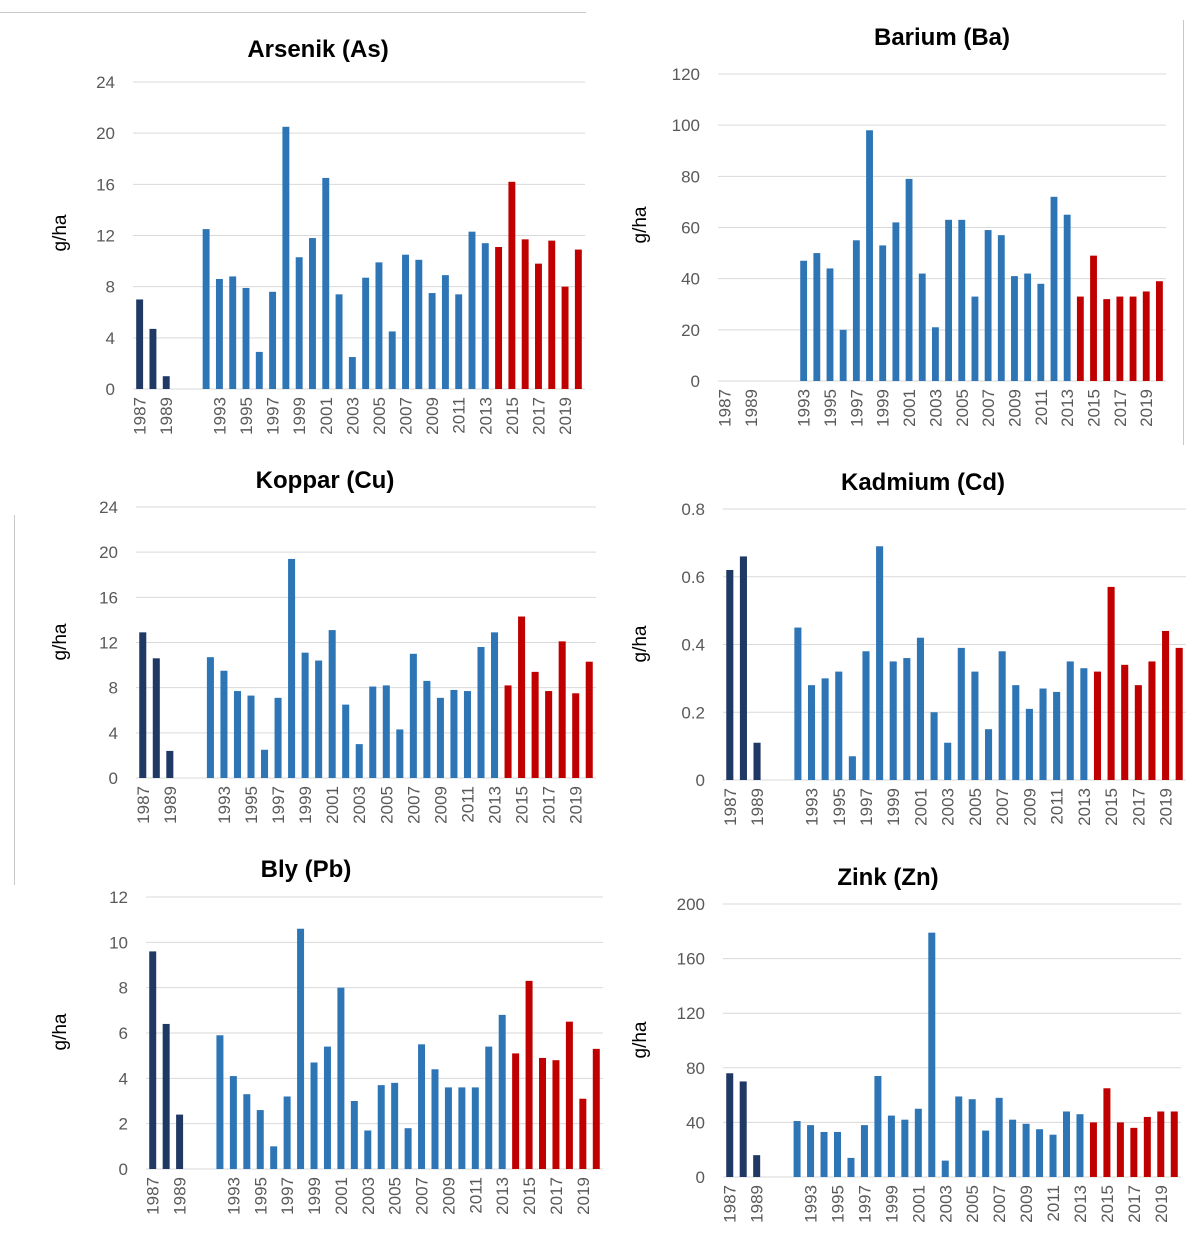 Image resolution: width=1191 pixels, height=1239 pixels. What do you see at coordinates (395, 1125) in the screenshot?
I see `bar-2005` at bounding box center [395, 1125].